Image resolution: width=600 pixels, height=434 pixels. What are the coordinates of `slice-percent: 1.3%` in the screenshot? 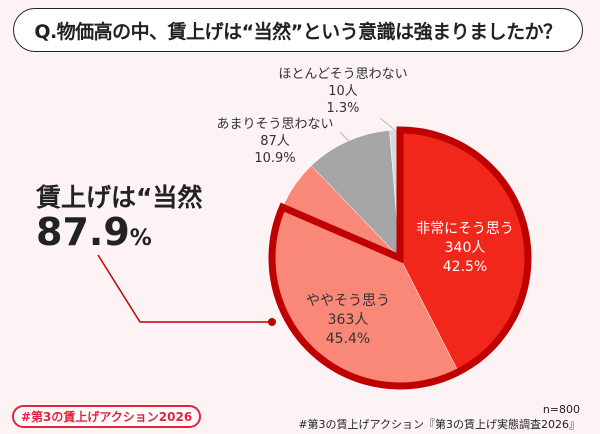 It's located at (343, 108).